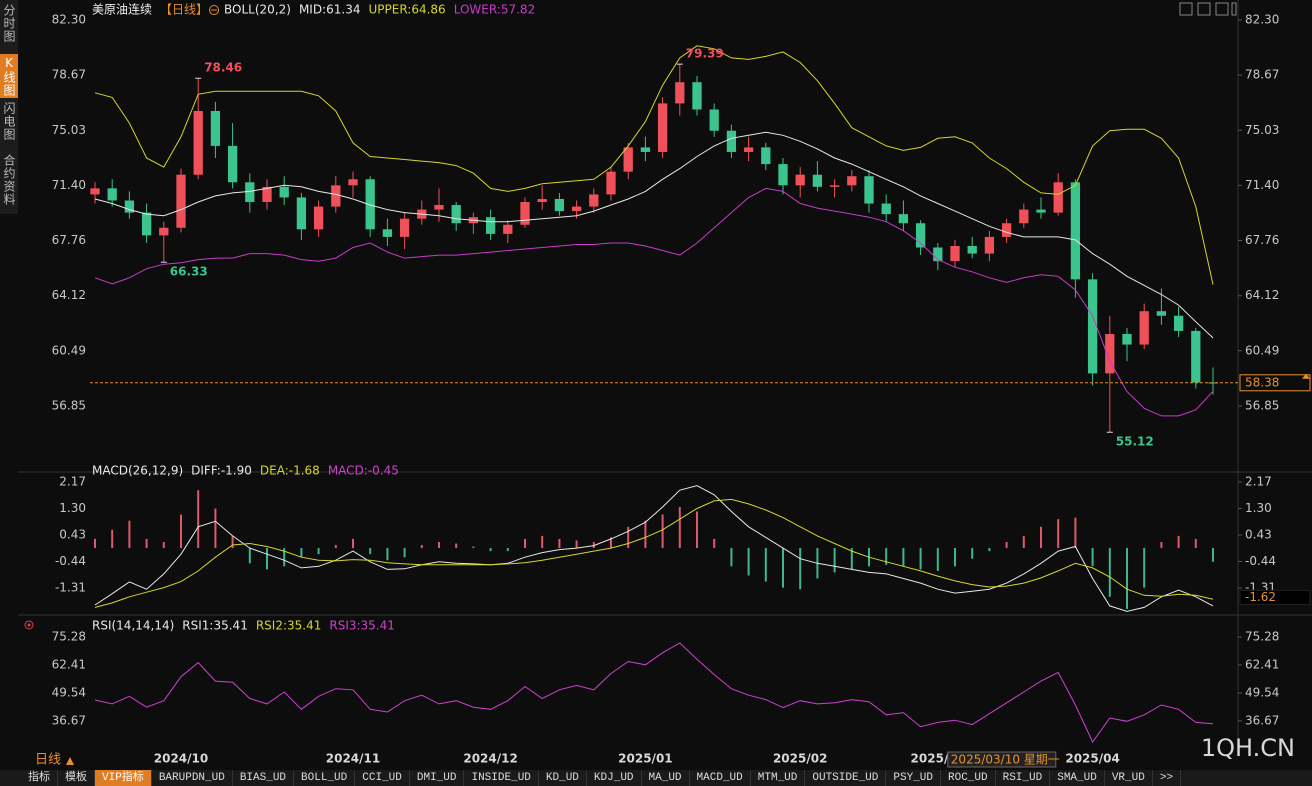 This screenshot has width=1312, height=786. Describe the element at coordinates (48, 760) in the screenshot. I see `period-label: 日线` at that location.